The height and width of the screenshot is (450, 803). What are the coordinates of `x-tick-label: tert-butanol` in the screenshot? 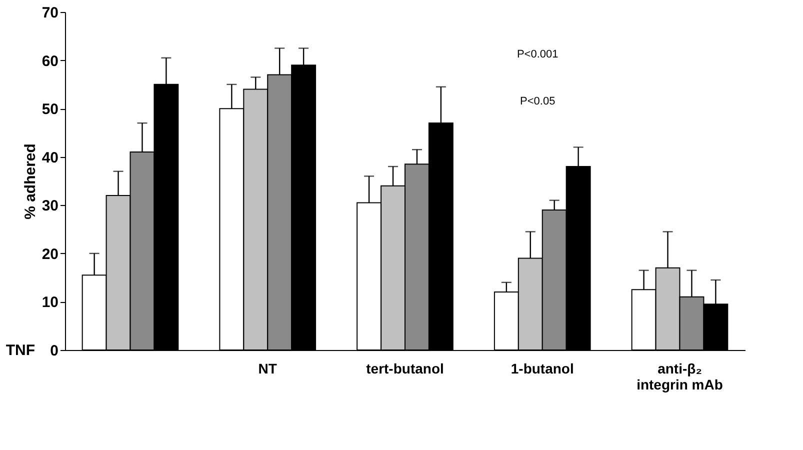 It's located at (405, 368).